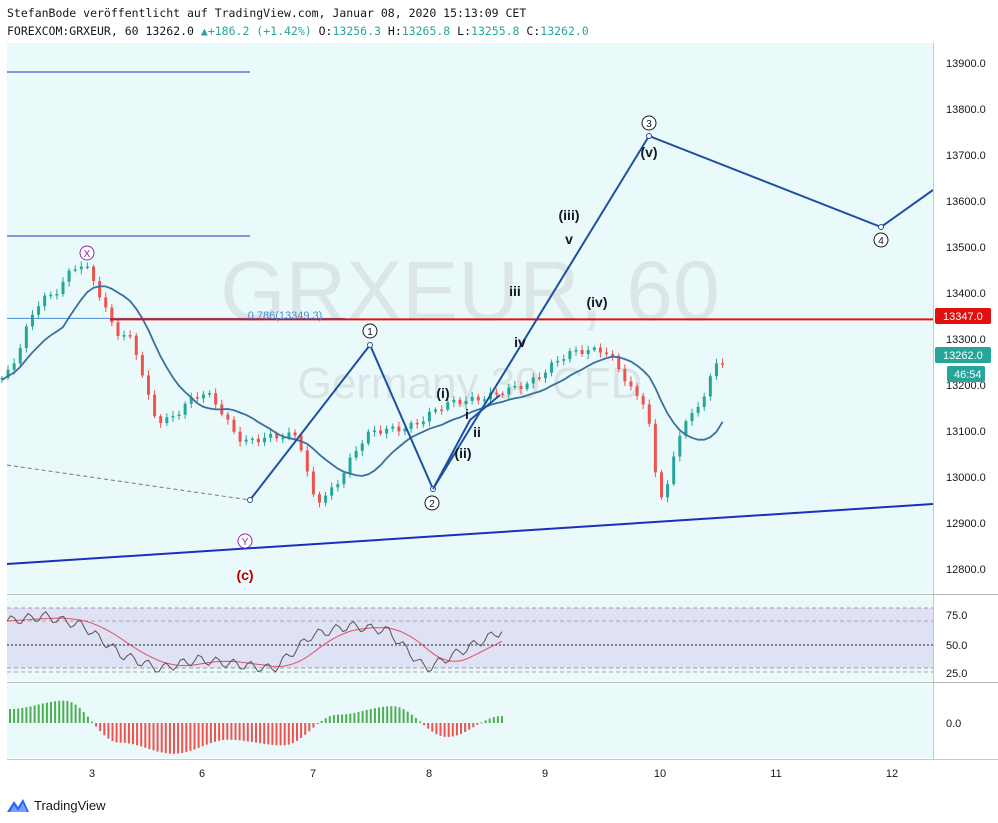 The image size is (998, 823). Describe the element at coordinates (202, 774) in the screenshot. I see `time-label: 6` at that location.